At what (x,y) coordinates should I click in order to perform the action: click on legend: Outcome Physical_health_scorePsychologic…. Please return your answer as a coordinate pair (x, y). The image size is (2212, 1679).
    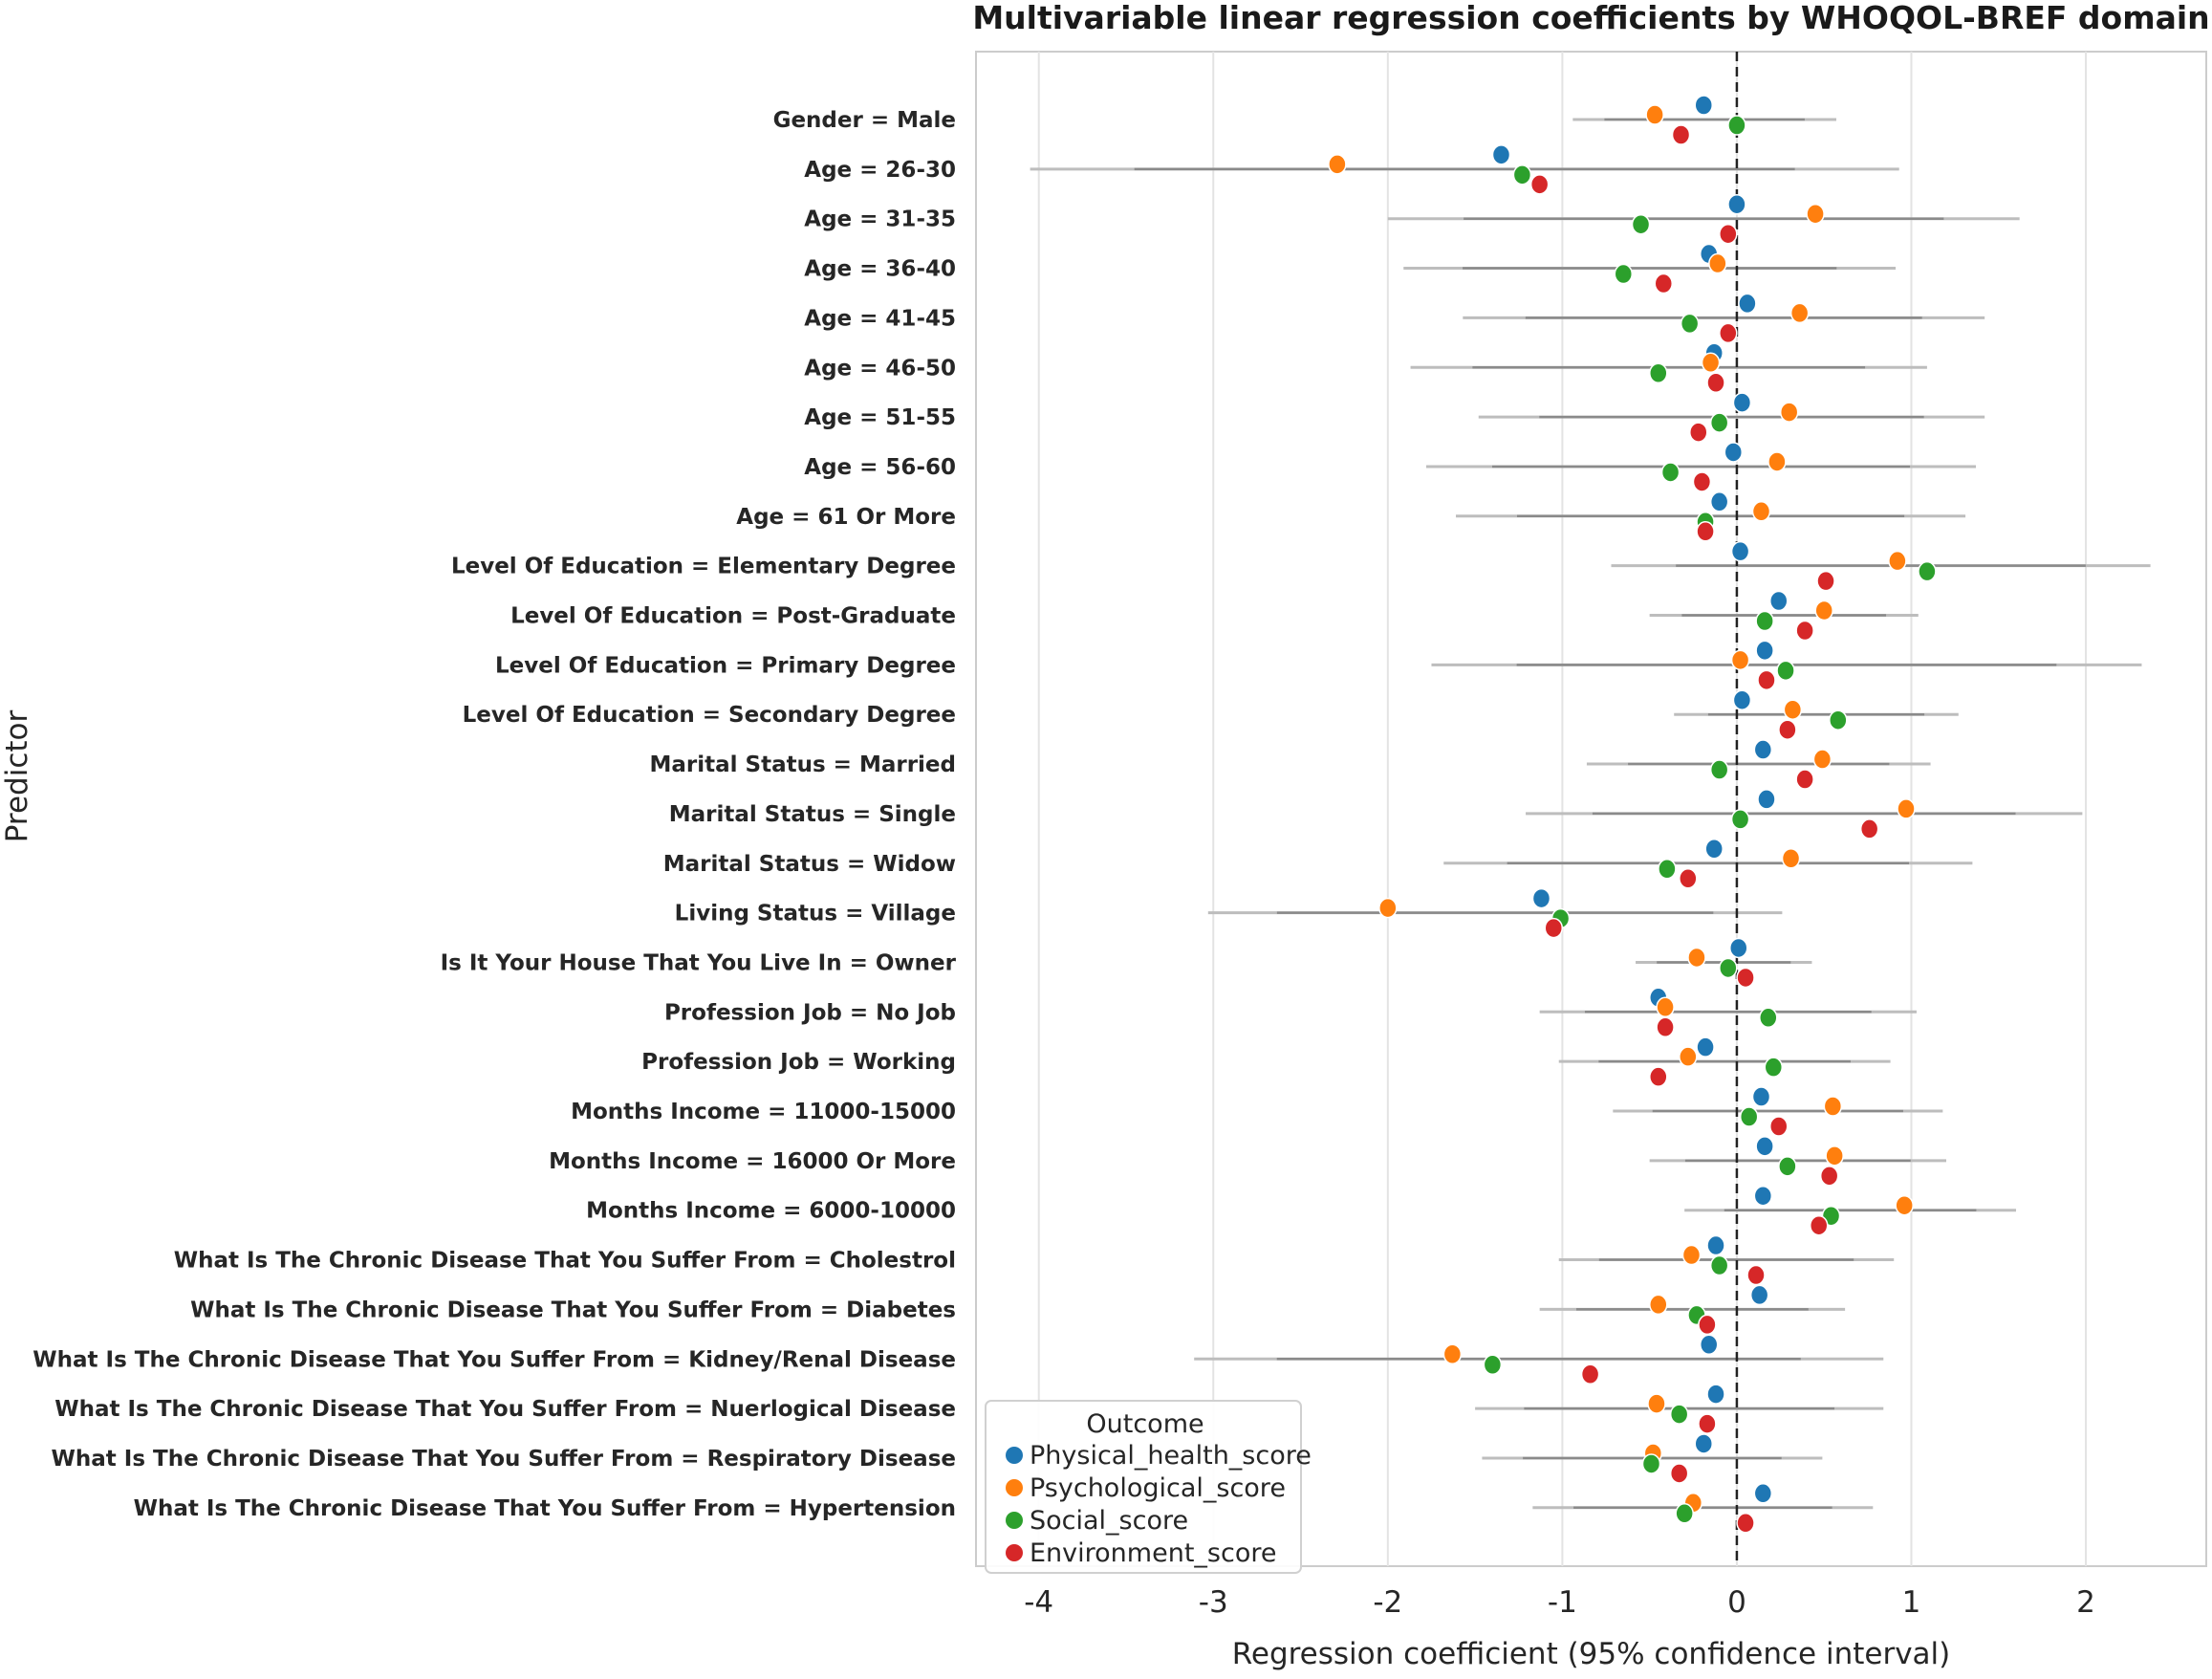
    Looking at the image, I should click on (1148, 1487).